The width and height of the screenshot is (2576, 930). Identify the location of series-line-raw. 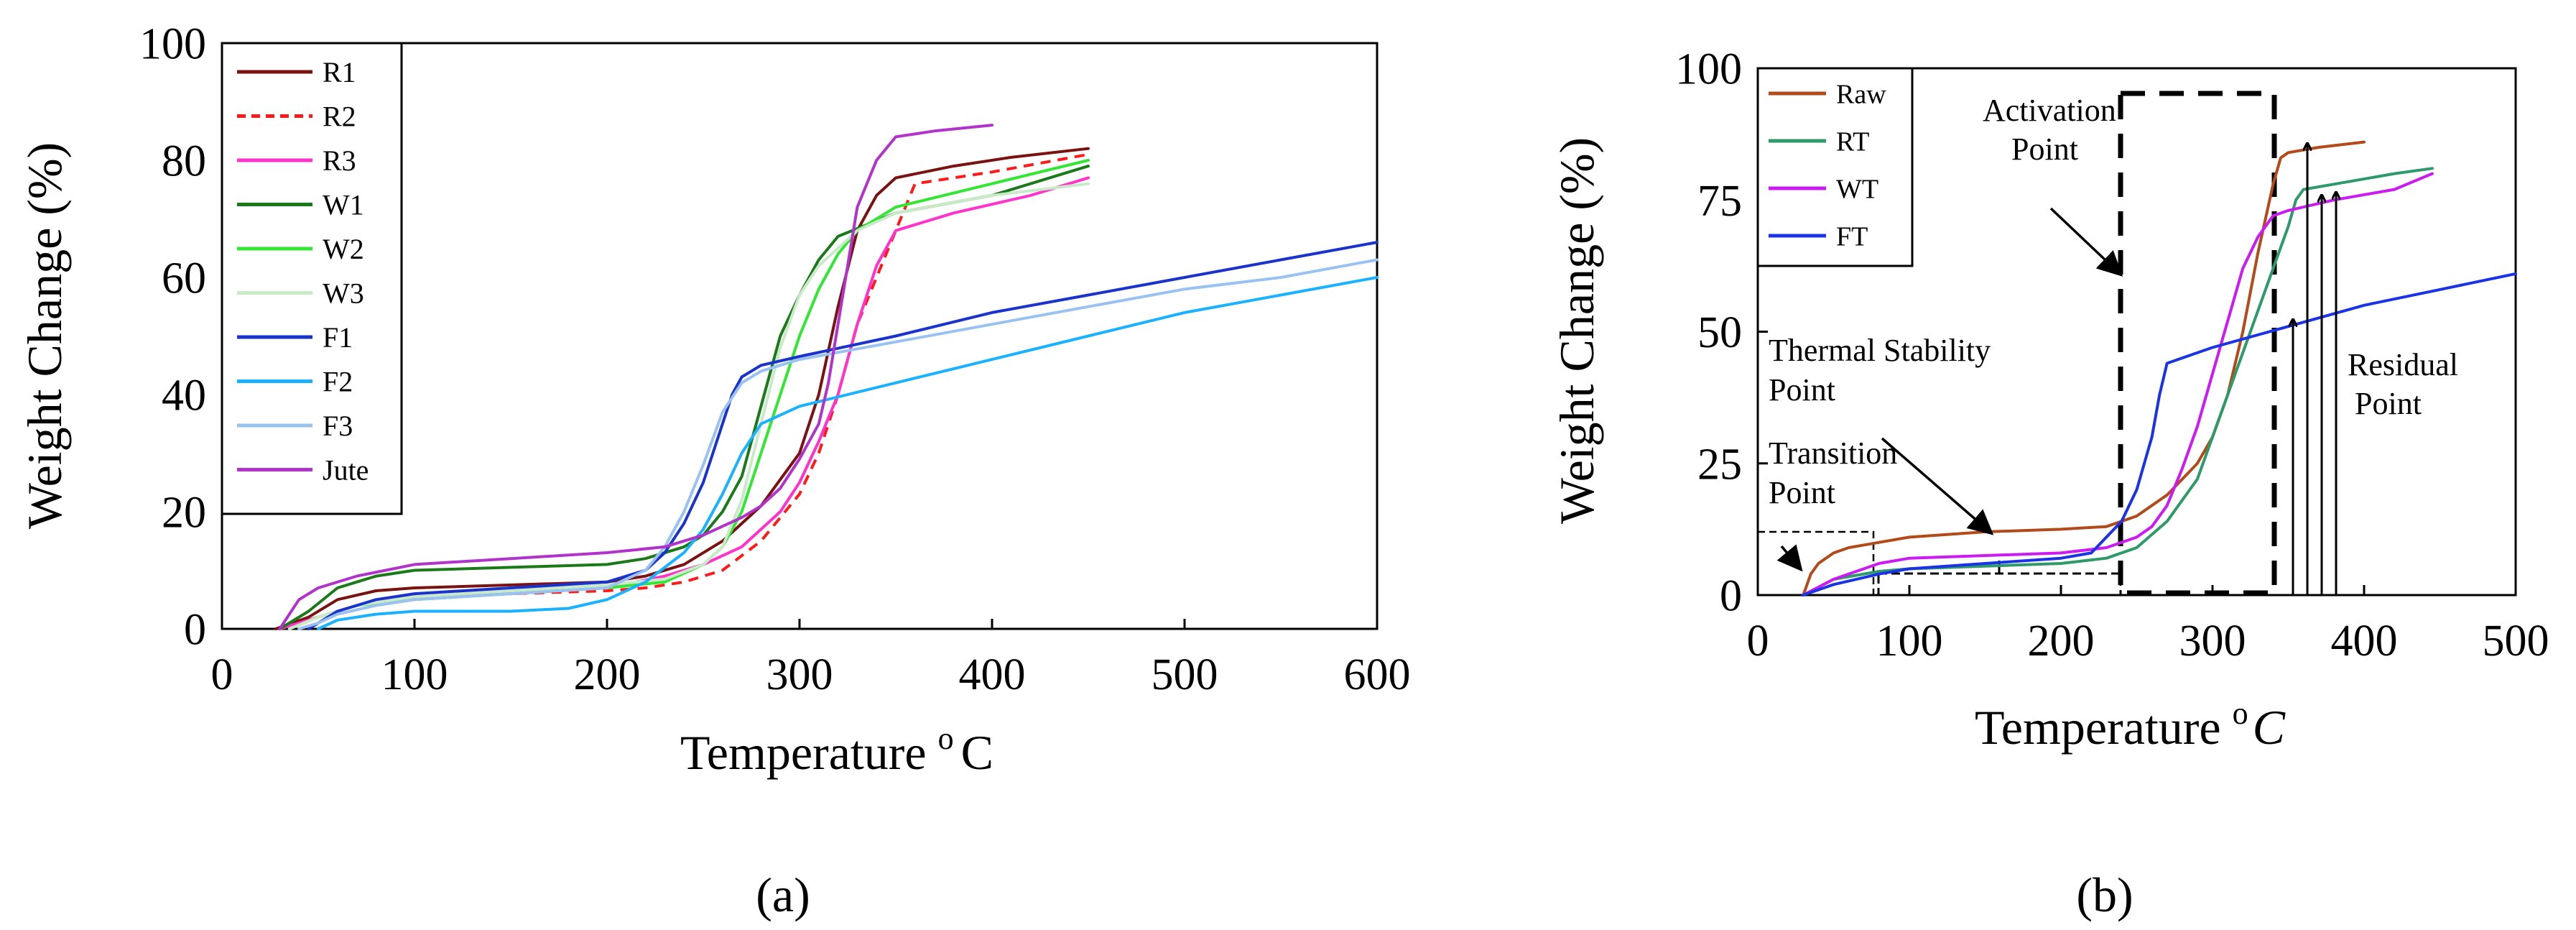
(2084, 368).